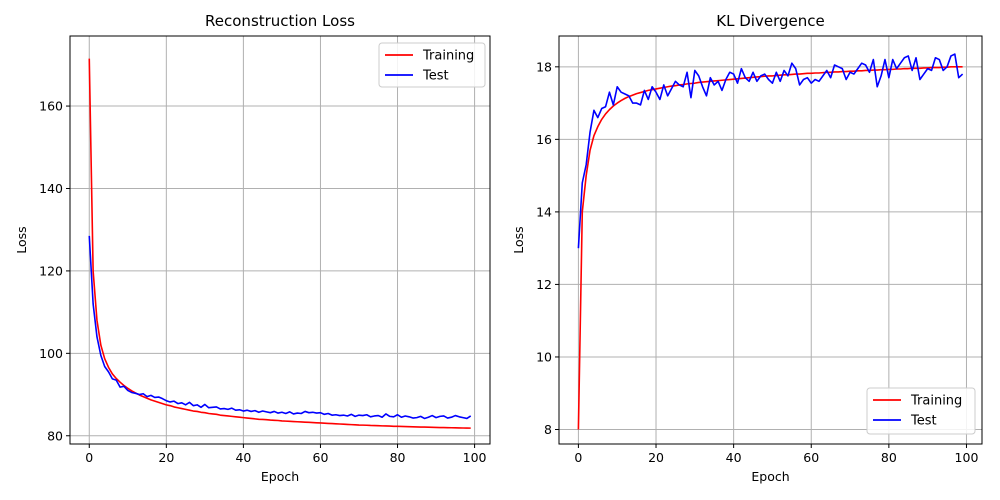 The height and width of the screenshot is (500, 1000). Describe the element at coordinates (51, 106) in the screenshot. I see `y-tick-label: 160` at that location.